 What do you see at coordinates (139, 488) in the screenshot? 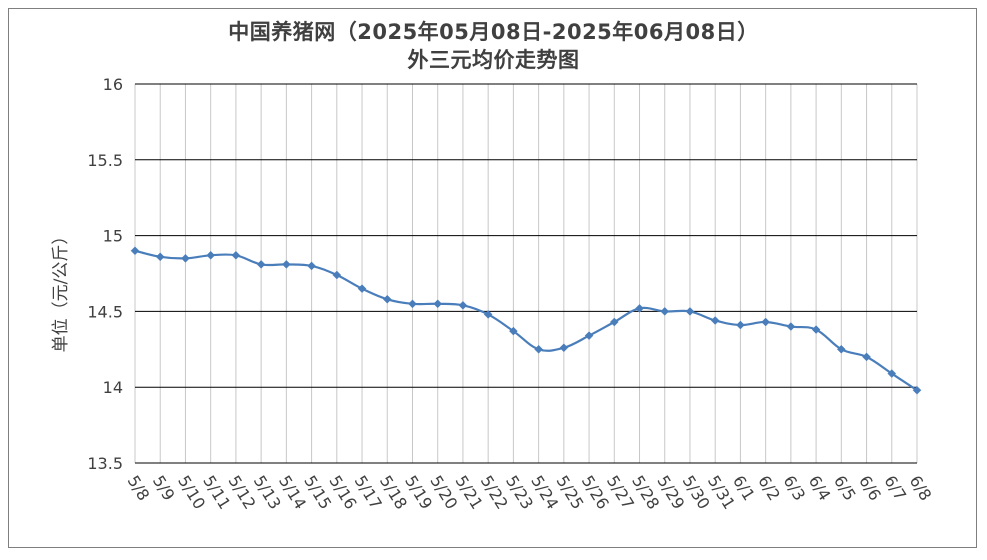
I see `x-tick-label: 5/8` at bounding box center [139, 488].